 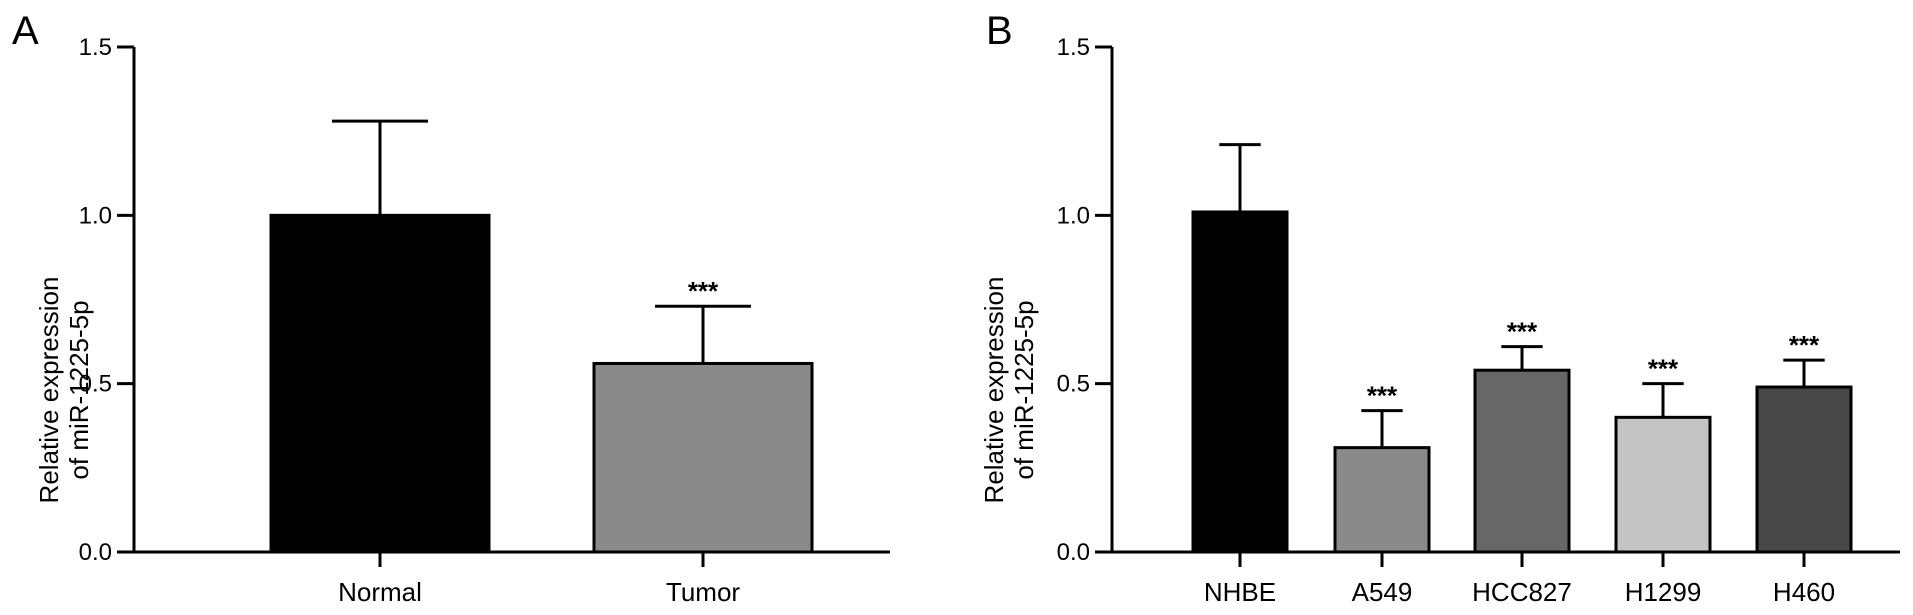 What do you see at coordinates (1663, 592) in the screenshot?
I see `category-label: H1299` at bounding box center [1663, 592].